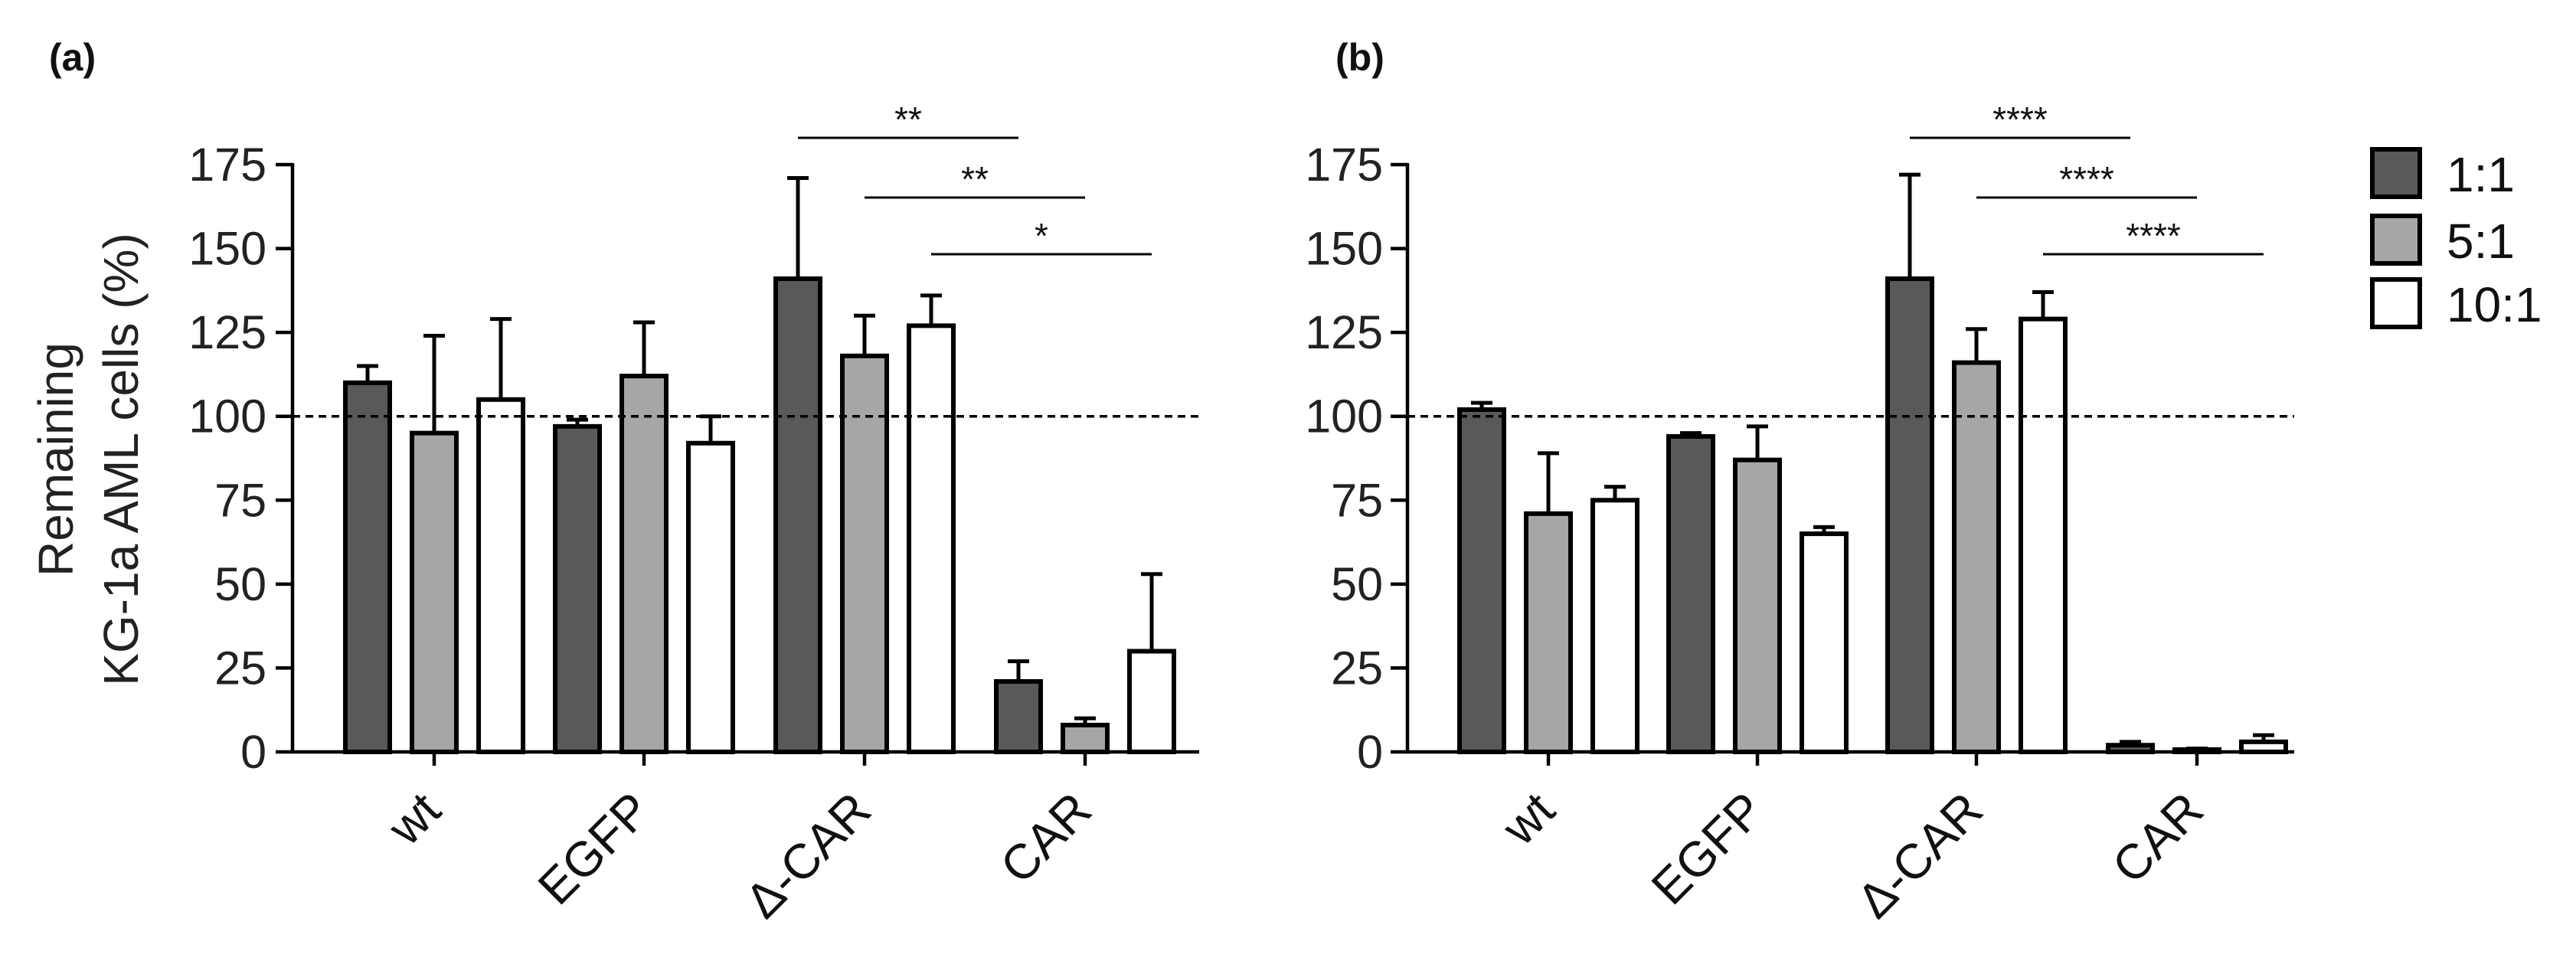 The width and height of the screenshot is (2576, 964). What do you see at coordinates (72, 57) in the screenshot?
I see `panel-label: (a)` at bounding box center [72, 57].